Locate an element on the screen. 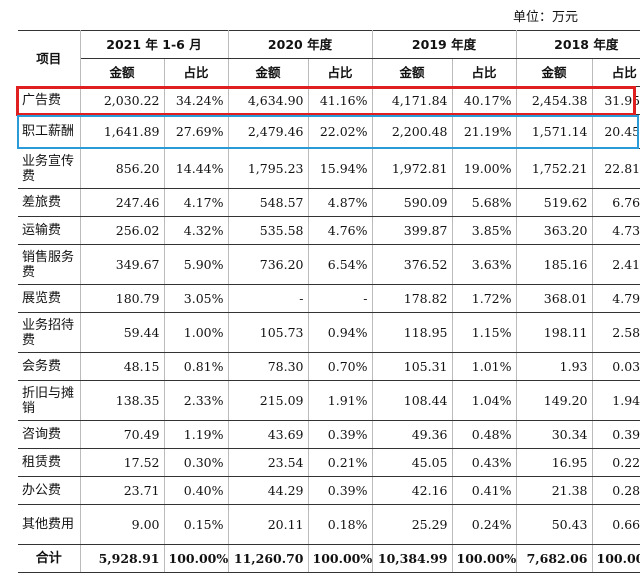 The image size is (640, 578). row-label: 咨询费 is located at coordinates (49, 434).